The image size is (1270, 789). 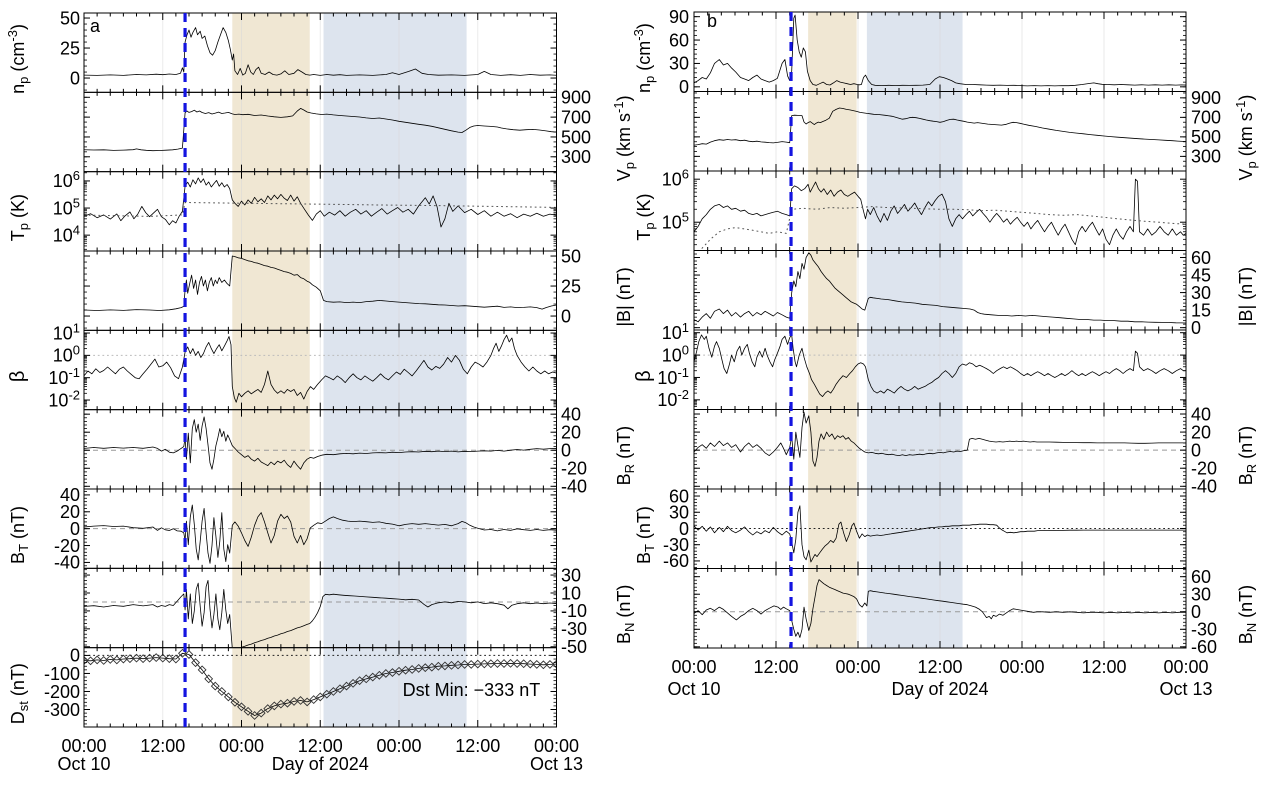 I want to click on series-b-V_p, so click(x=940, y=126).